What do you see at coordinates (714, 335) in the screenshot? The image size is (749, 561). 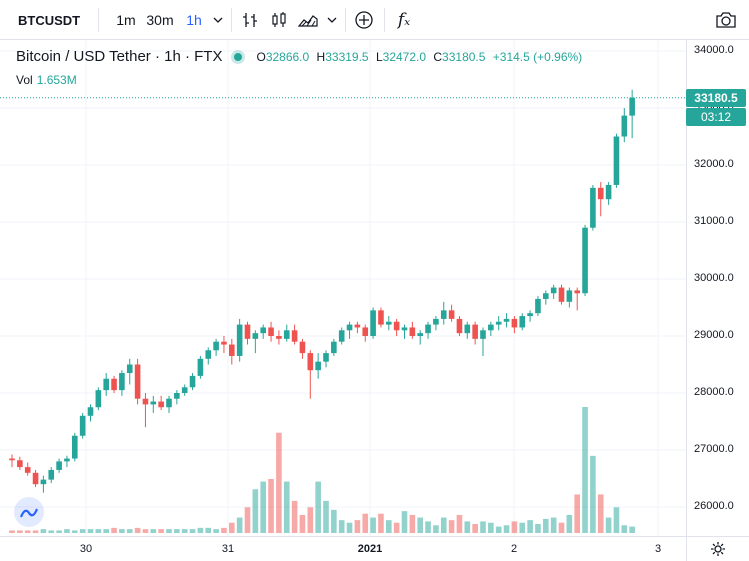 I see `price-tick: 29000.0` at bounding box center [714, 335].